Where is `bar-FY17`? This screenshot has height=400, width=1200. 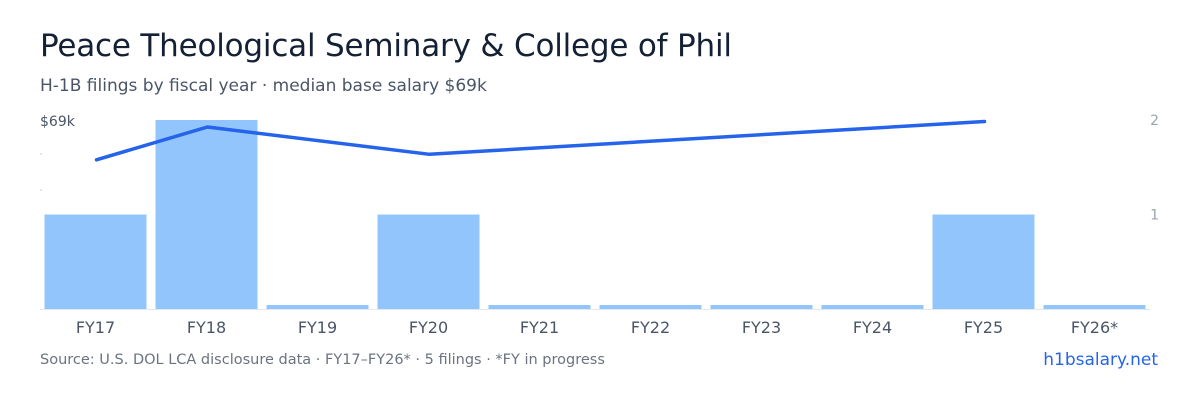 bar-FY17 is located at coordinates (95, 261).